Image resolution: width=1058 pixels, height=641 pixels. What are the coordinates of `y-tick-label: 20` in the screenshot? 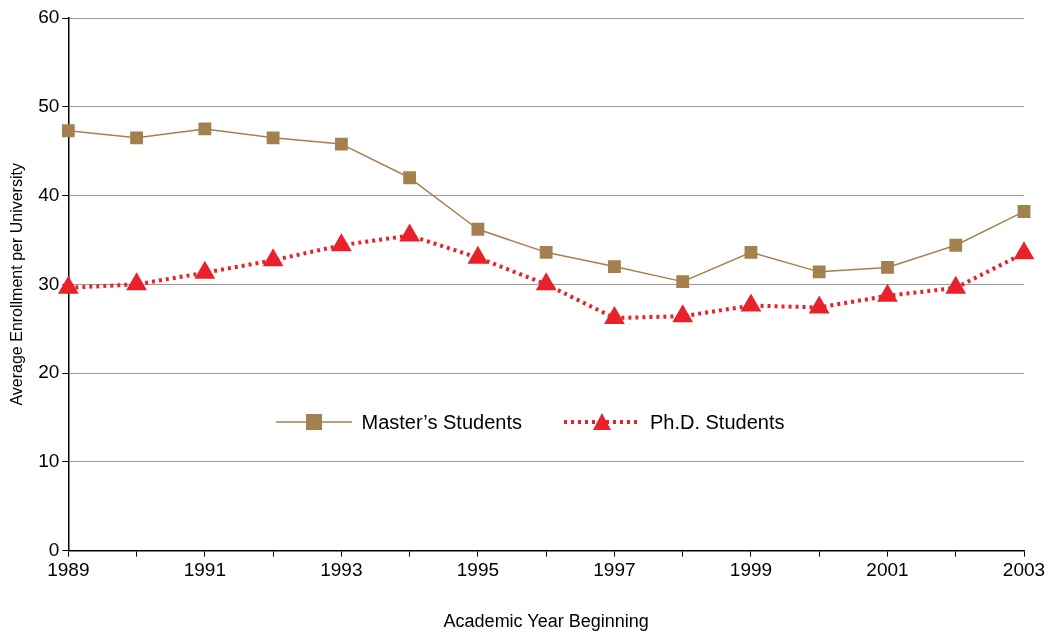 It's located at (49, 372).